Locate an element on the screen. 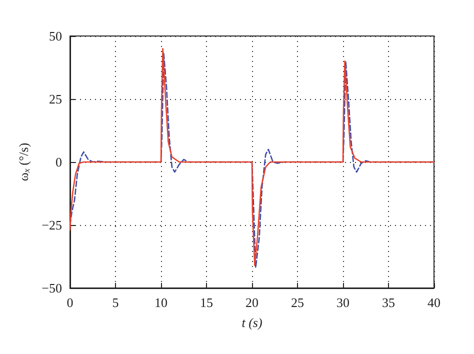 This screenshot has width=474, height=354. y-tick-label: −25 is located at coordinates (52, 225).